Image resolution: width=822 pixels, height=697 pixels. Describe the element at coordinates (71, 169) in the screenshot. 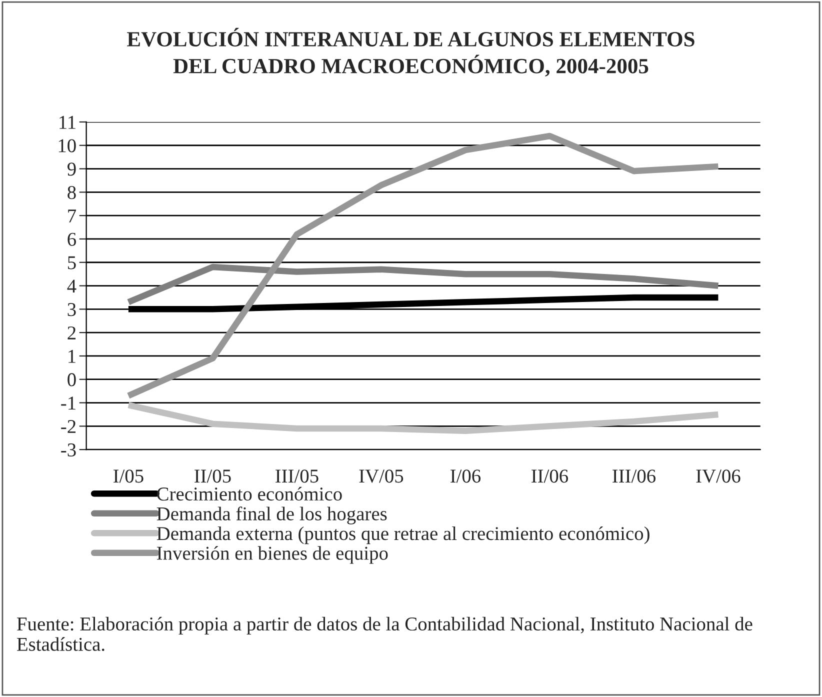

I see `y-tick-label: 9` at that location.